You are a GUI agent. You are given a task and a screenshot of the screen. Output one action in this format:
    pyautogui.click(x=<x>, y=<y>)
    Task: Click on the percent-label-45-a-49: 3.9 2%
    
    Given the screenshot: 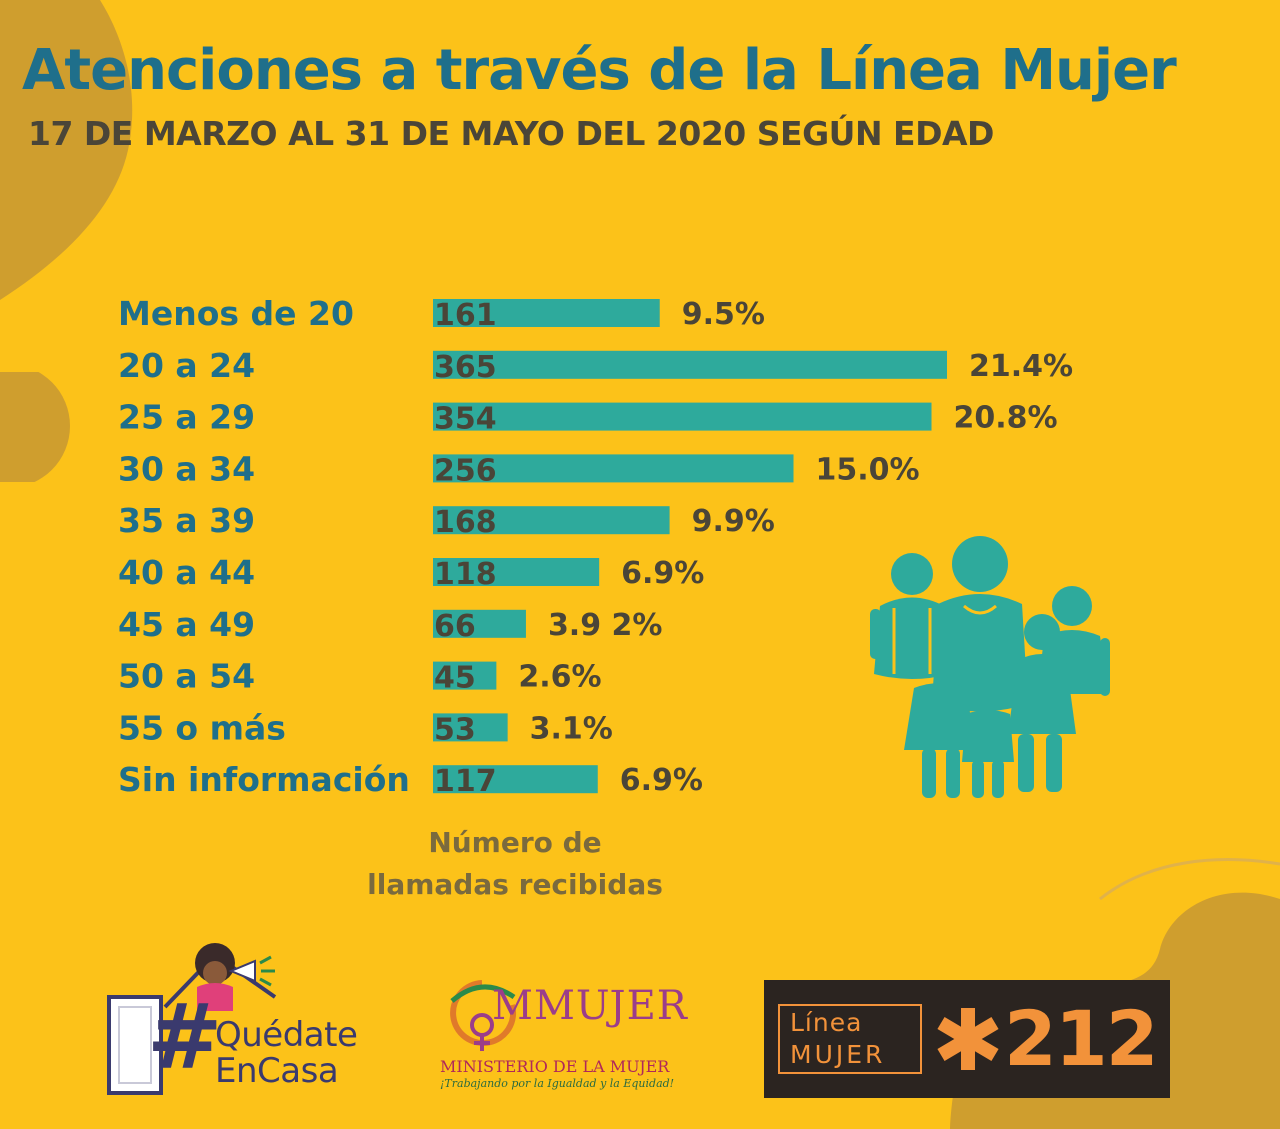 What is the action you would take?
    pyautogui.click(x=605, y=625)
    